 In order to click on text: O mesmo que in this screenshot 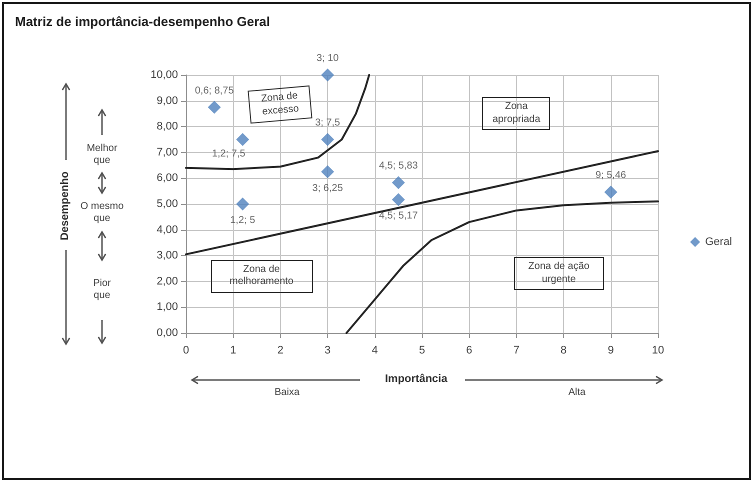, I will do `click(102, 213)`.